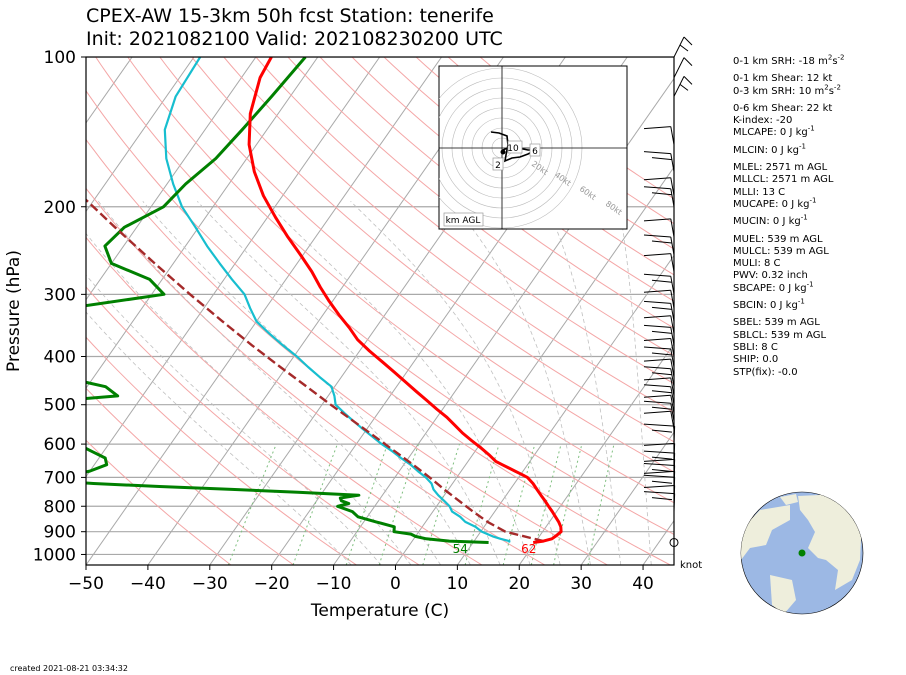 Image resolution: width=906 pixels, height=675 pixels. Describe the element at coordinates (781, 251) in the screenshot. I see `stat-text: MULCL: 539 m AGL` at that location.